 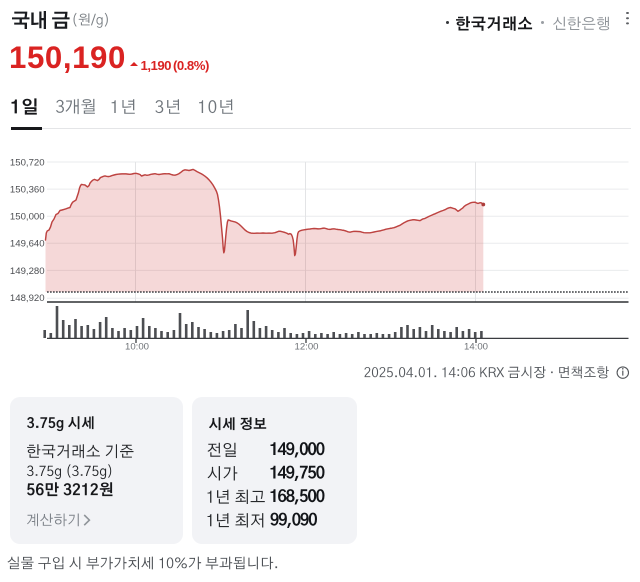 I want to click on svg-text: 149,280, so click(x=27, y=271).